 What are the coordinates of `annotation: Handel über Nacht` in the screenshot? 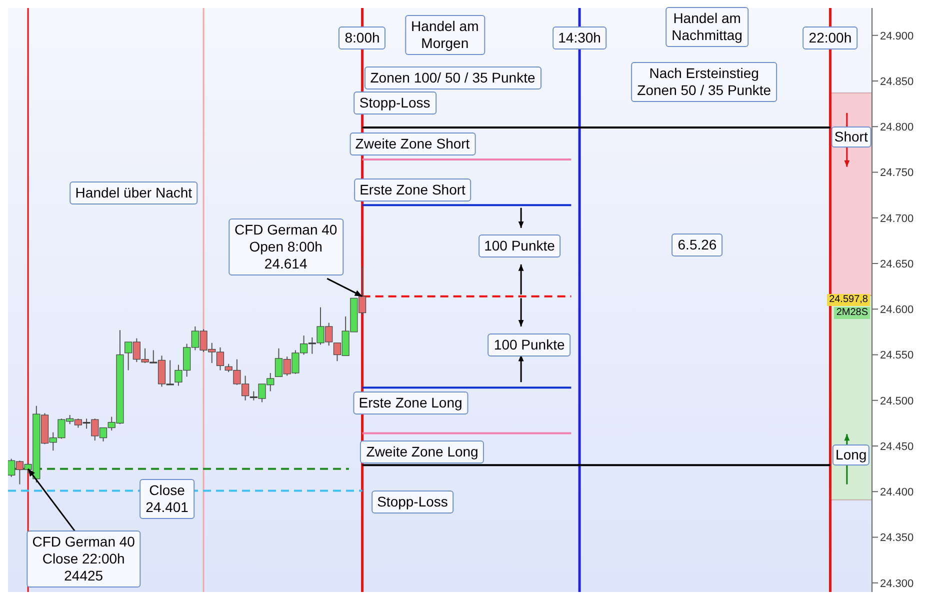 It's located at (133, 192).